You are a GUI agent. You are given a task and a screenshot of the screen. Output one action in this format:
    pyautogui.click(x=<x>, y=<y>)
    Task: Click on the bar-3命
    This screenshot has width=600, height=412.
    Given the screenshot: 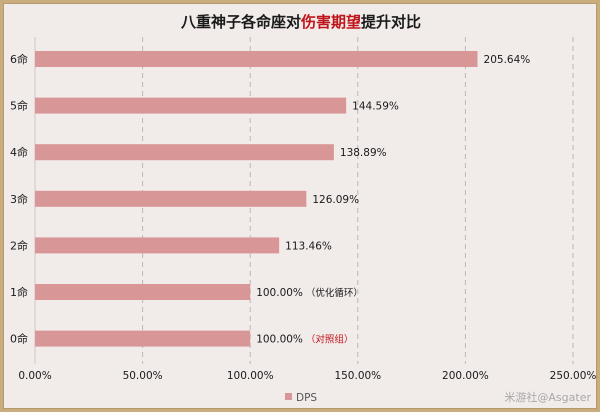 What is the action you would take?
    pyautogui.click(x=171, y=198)
    